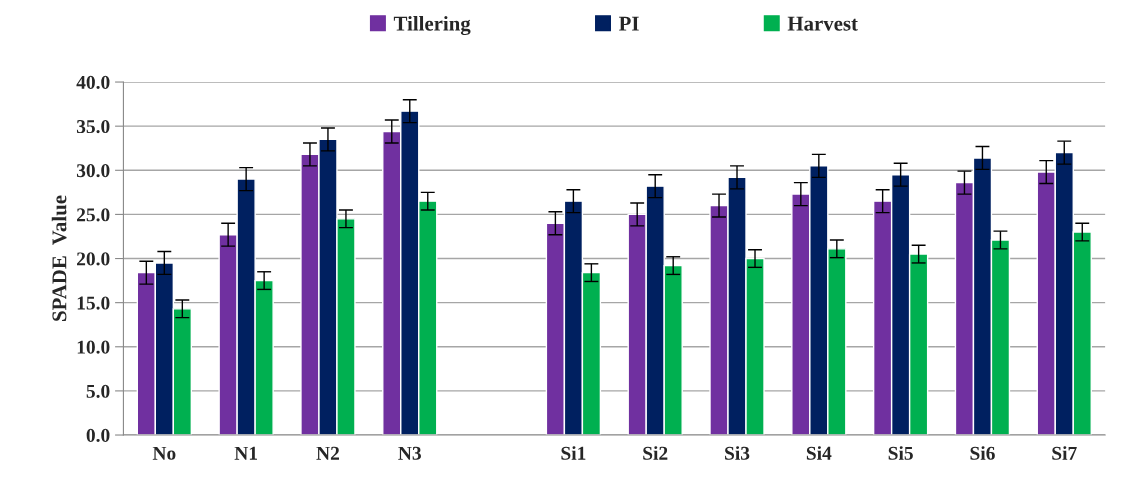 The height and width of the screenshot is (477, 1122). Describe the element at coordinates (93, 347) in the screenshot. I see `y-tick-label: 10.0` at that location.